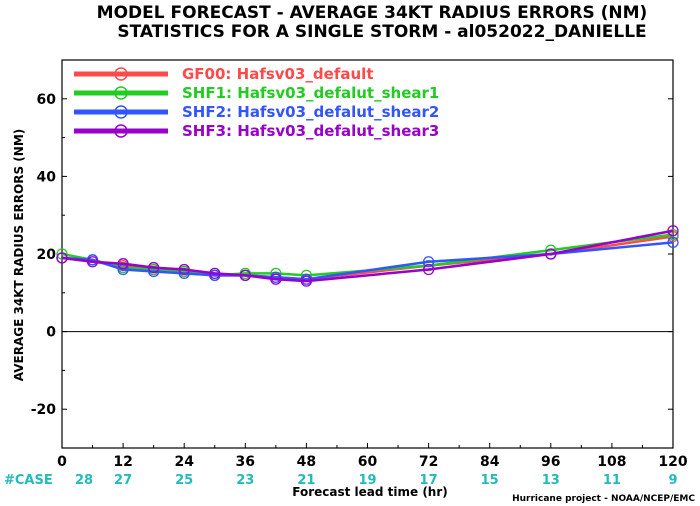 The image size is (700, 506). Describe the element at coordinates (310, 93) in the screenshot. I see `legend-label: SHF1: Hafsv03_defalut_shear1` at that location.